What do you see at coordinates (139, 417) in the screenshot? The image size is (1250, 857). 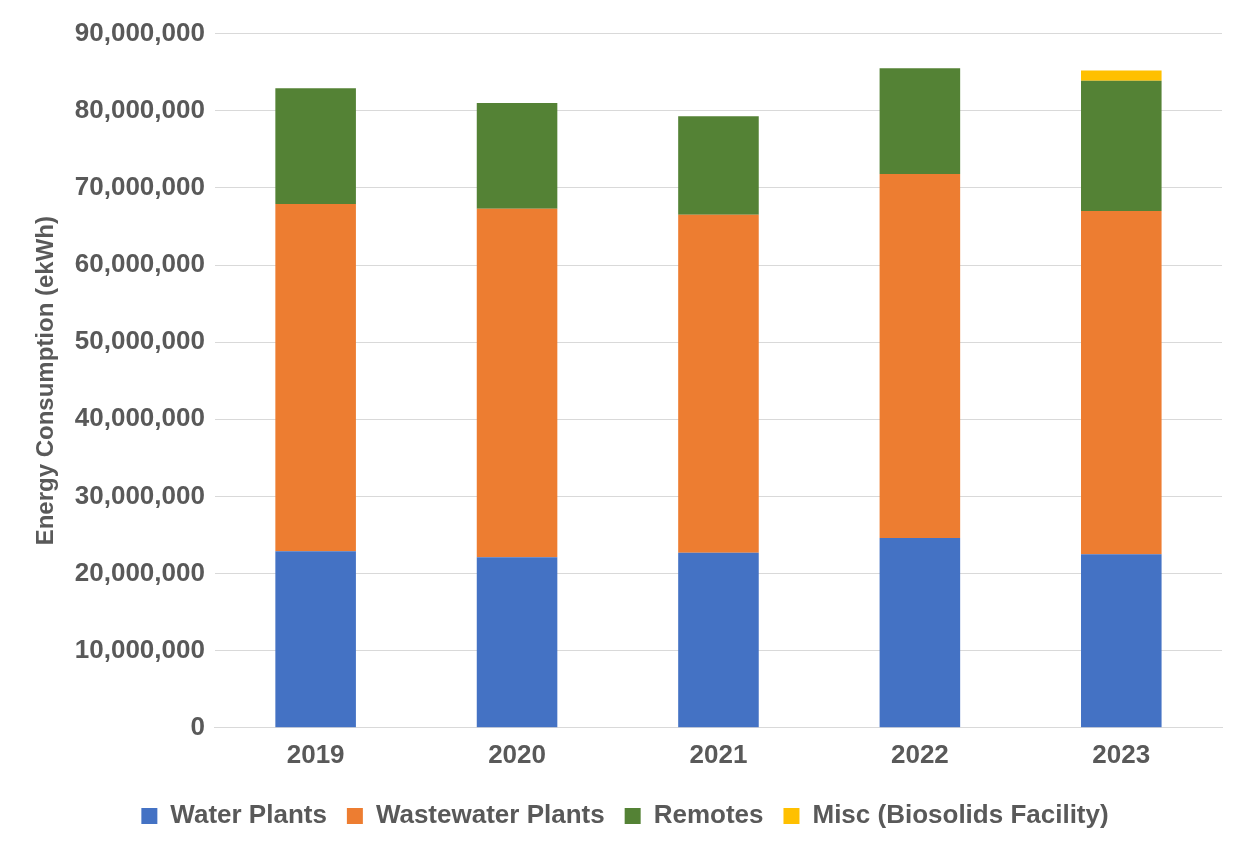 I see `y-tick-label: 40,000,000` at bounding box center [139, 417].